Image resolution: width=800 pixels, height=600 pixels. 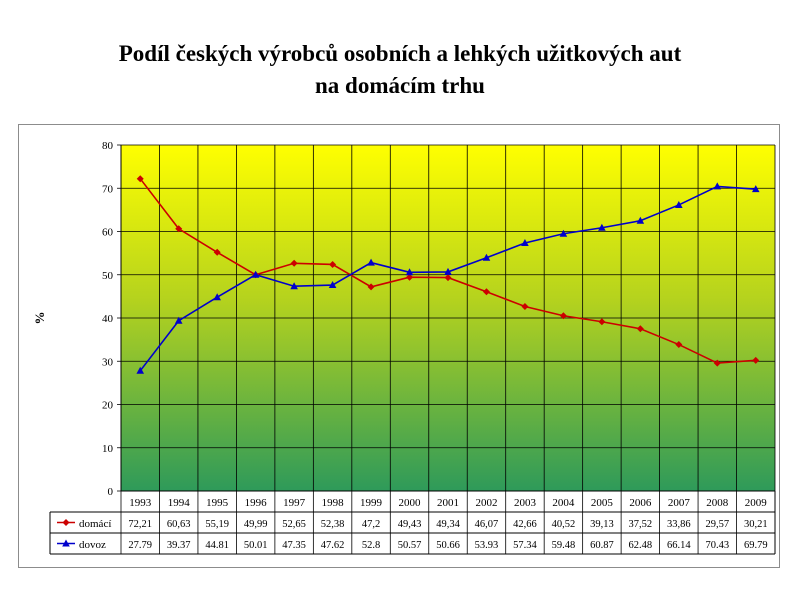 What do you see at coordinates (410, 524) in the screenshot?
I see `data-label-domácí: 49,43` at bounding box center [410, 524].